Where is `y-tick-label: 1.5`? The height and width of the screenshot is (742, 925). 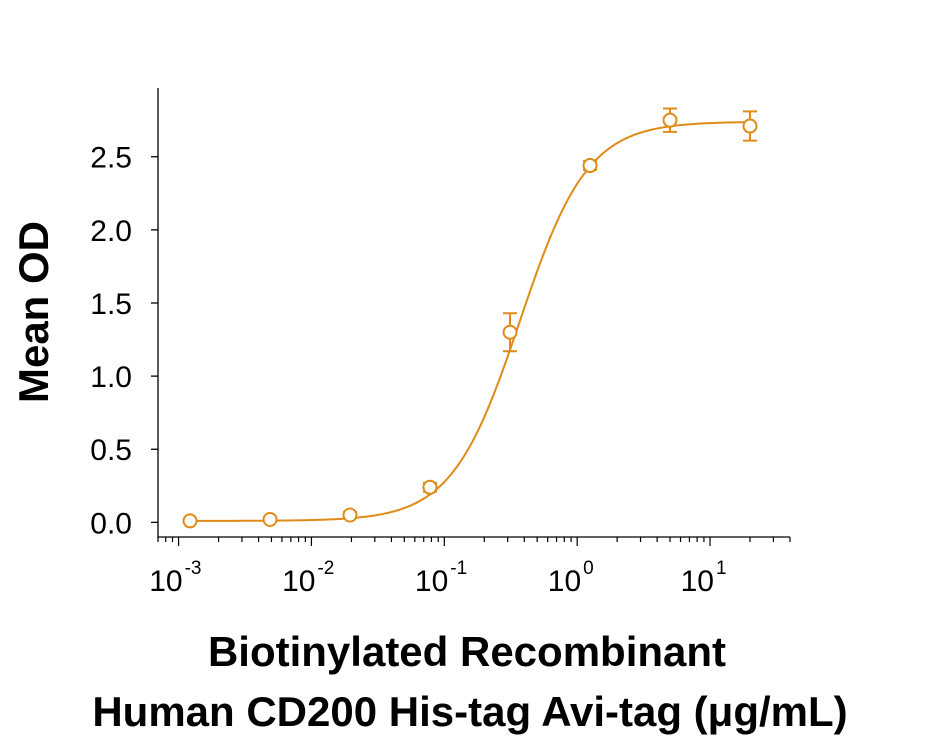
y-tick-label: 1.5 is located at coordinates (111, 304).